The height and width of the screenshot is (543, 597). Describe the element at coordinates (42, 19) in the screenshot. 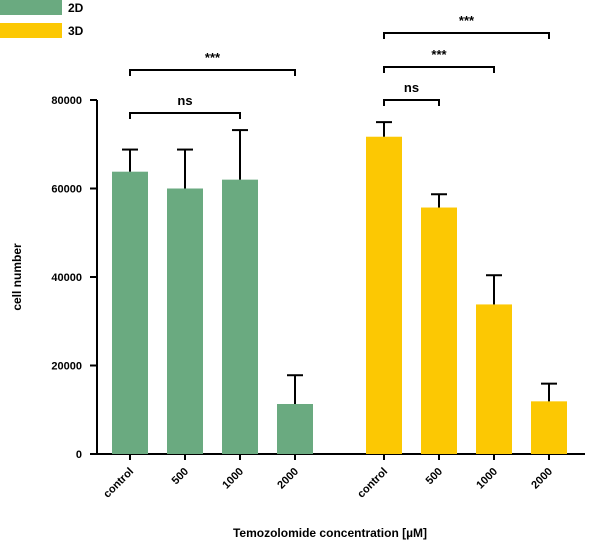

I see `legend: 2D 3D` at that location.